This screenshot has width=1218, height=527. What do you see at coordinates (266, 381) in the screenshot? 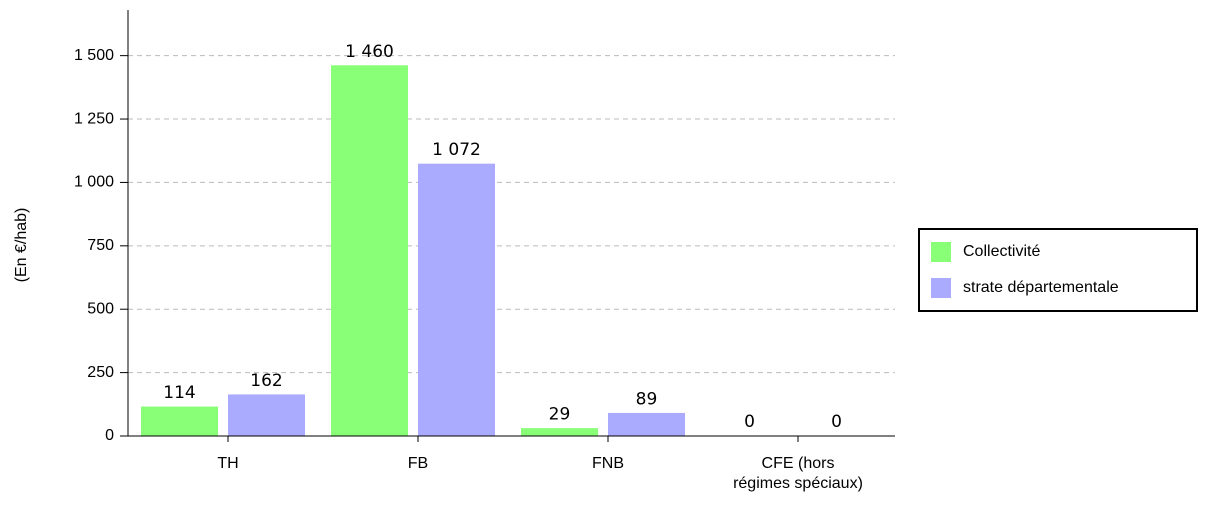
I see `value-label: 162` at bounding box center [266, 381].